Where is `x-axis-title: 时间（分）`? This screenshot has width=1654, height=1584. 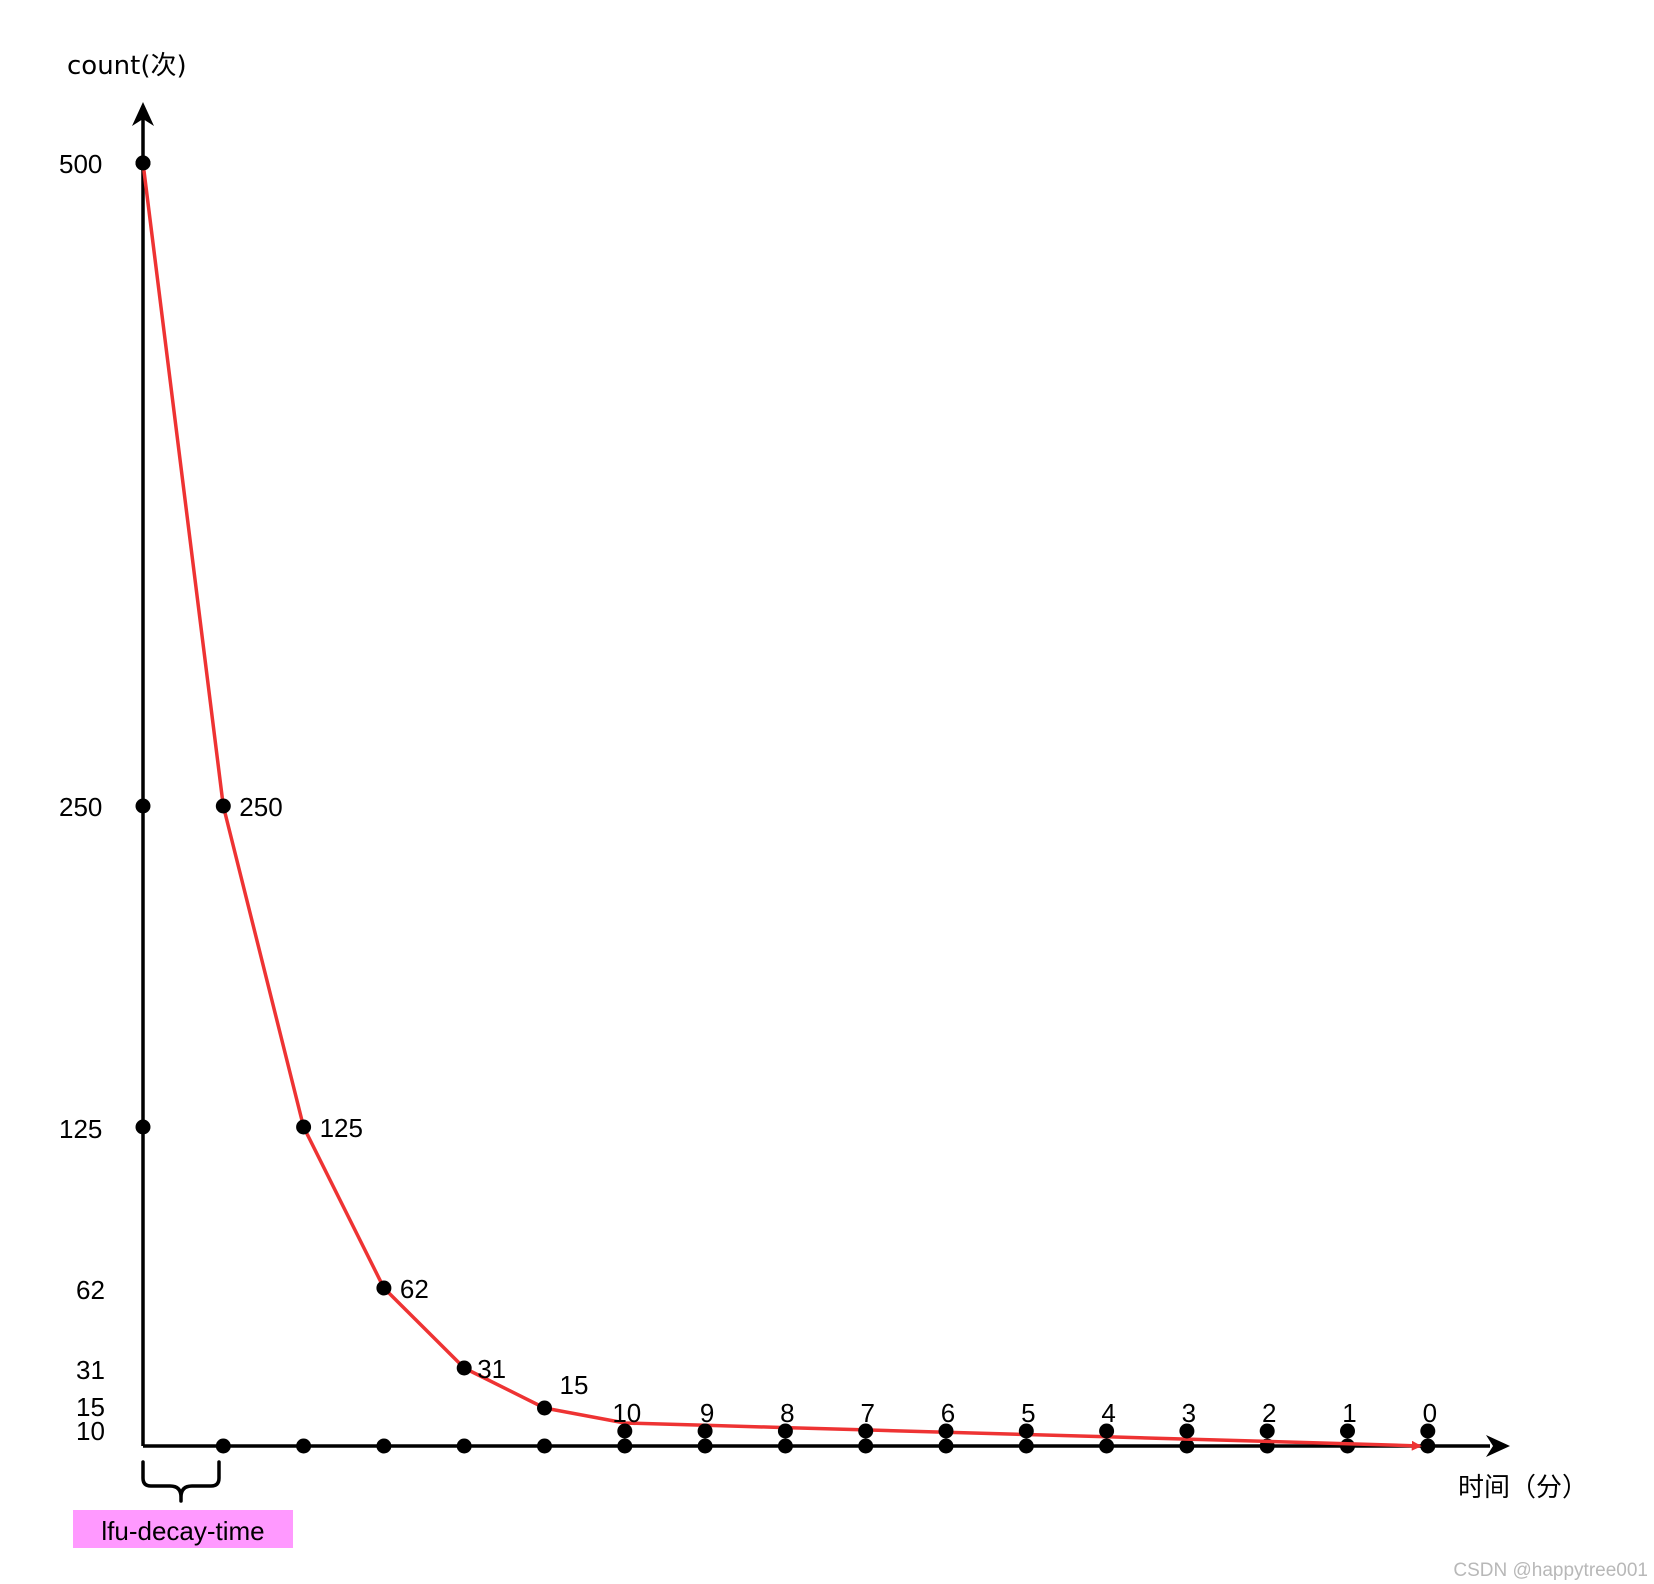
x-axis-title: 时间（分） is located at coordinates (1523, 1488).